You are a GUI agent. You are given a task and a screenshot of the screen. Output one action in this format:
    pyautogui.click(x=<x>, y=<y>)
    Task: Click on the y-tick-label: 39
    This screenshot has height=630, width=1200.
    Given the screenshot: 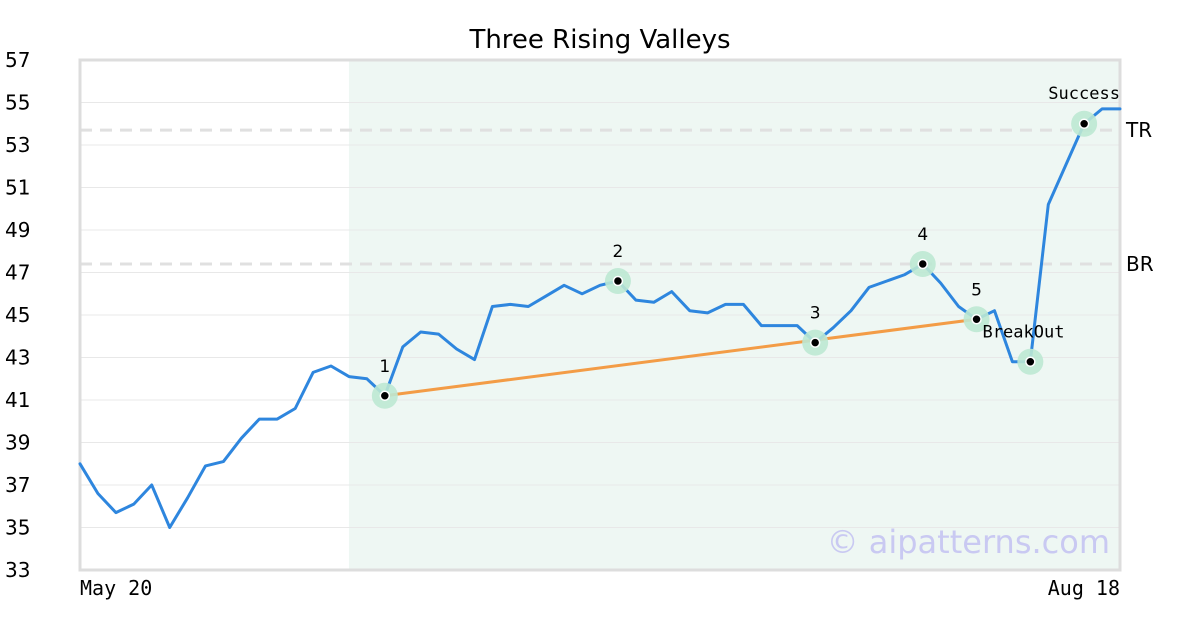 What is the action you would take?
    pyautogui.click(x=17, y=443)
    